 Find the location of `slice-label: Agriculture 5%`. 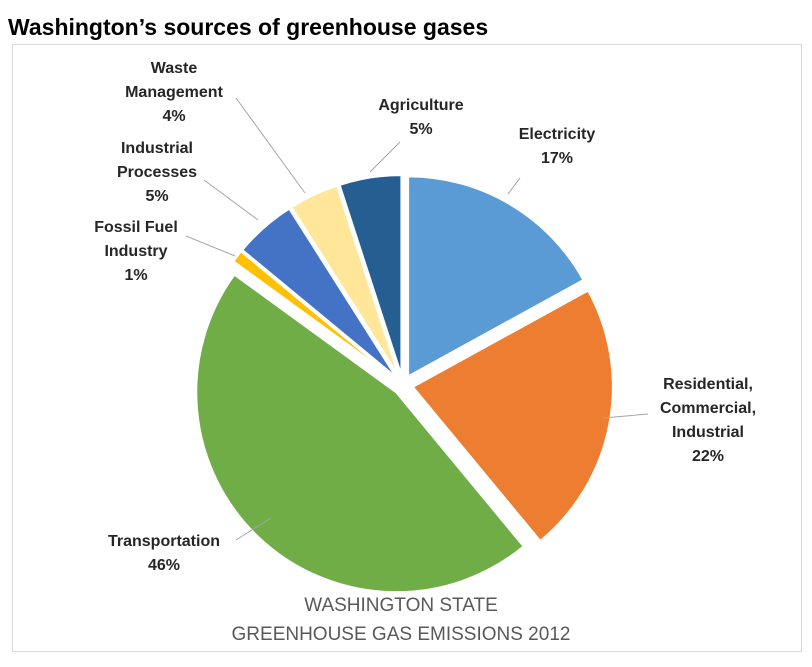

slice-label: Agriculture 5% is located at coordinates (420, 117).